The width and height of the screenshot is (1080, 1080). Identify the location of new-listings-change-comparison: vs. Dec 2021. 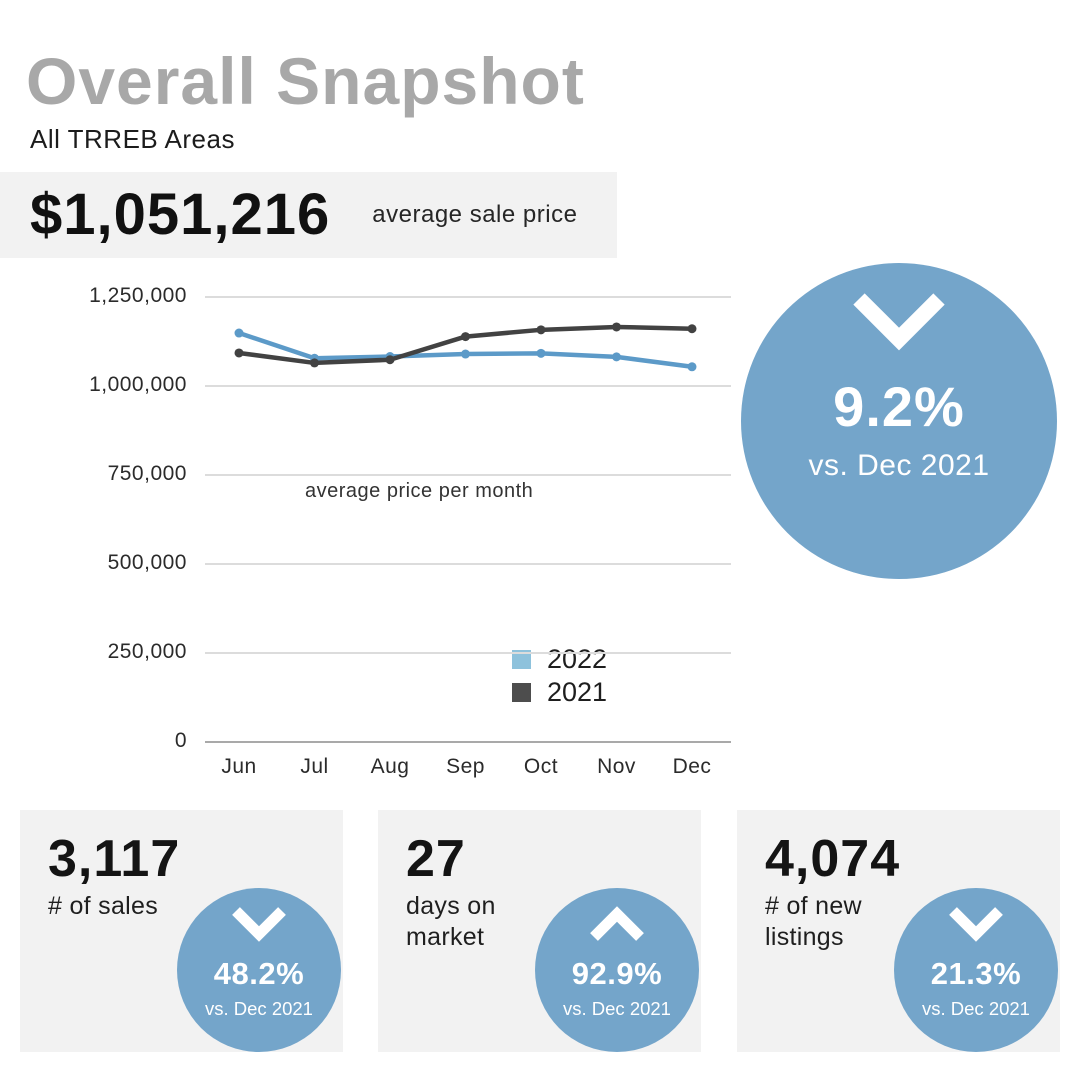
(976, 1008).